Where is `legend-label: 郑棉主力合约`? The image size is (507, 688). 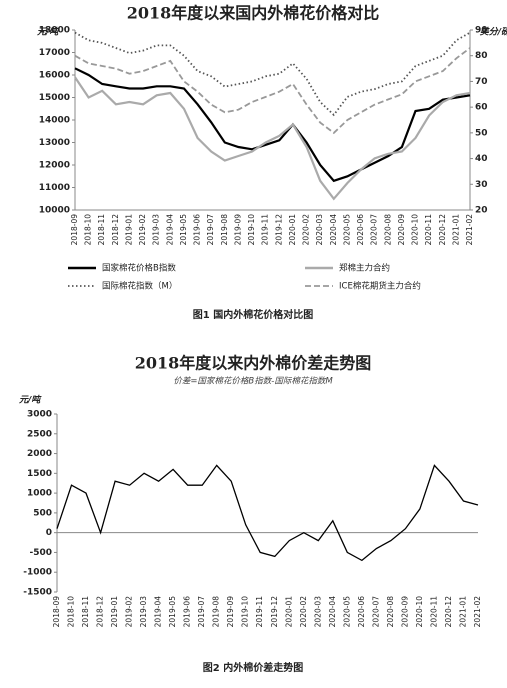
legend-label: 郑棉主力合约 is located at coordinates (364, 268).